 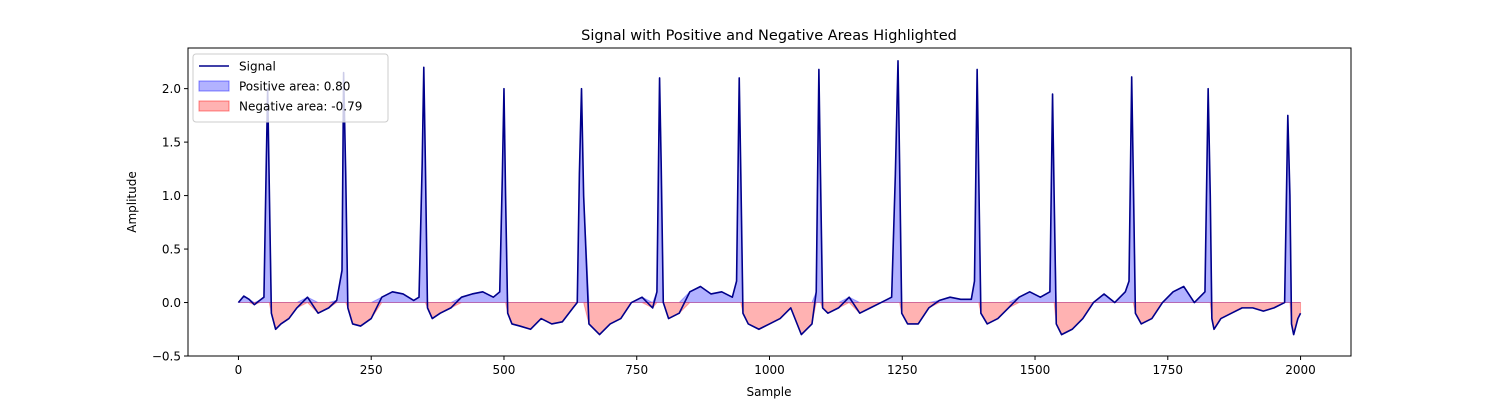 What do you see at coordinates (300, 107) in the screenshot?
I see `legend-label: Negative area: -0.79` at bounding box center [300, 107].